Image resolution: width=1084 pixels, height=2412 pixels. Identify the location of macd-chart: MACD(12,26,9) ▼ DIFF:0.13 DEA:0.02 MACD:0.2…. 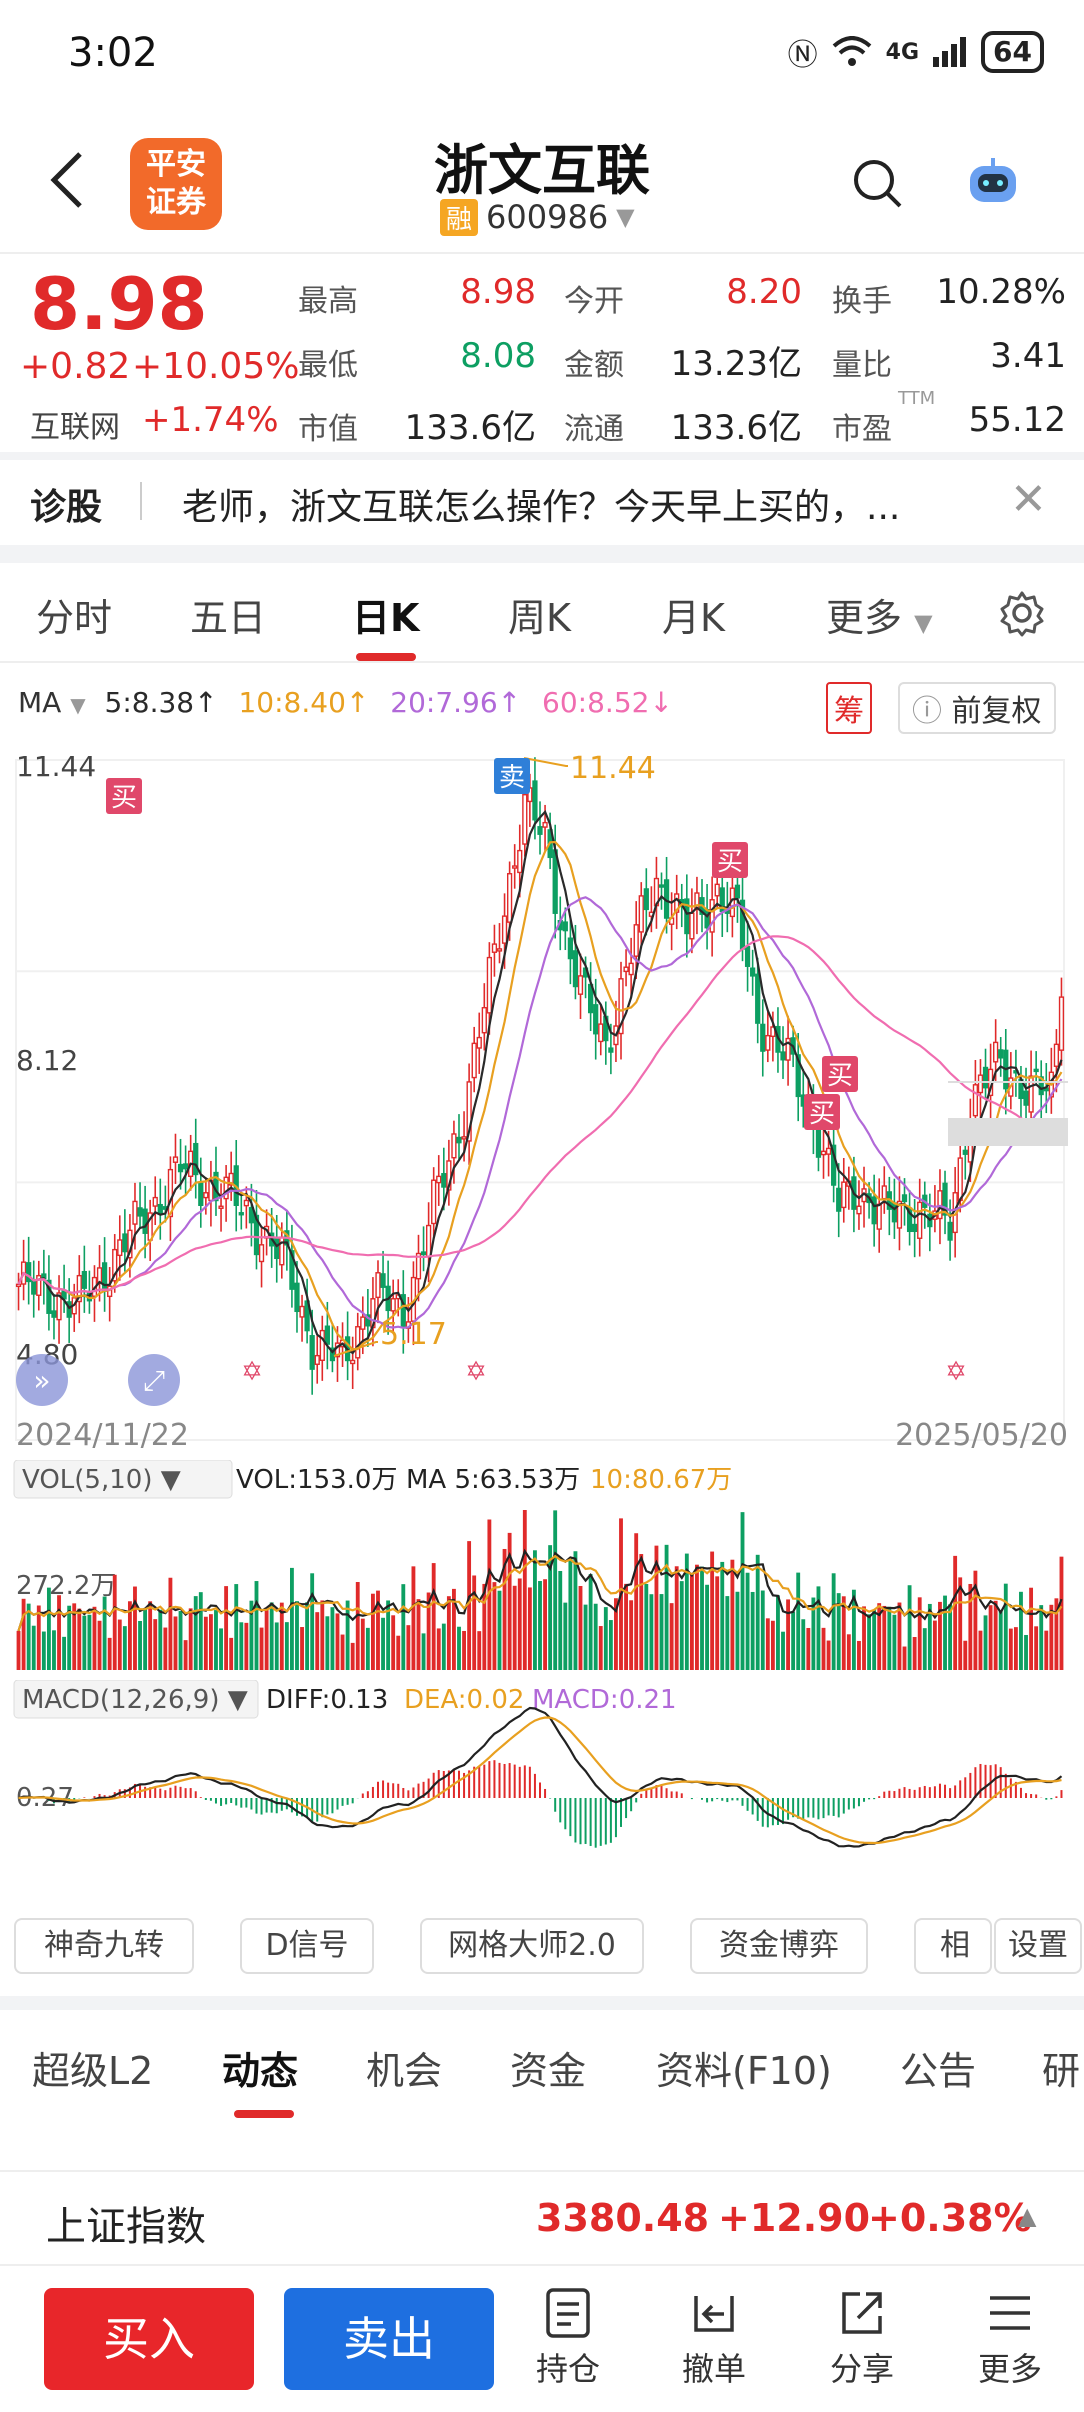
(542, 1790).